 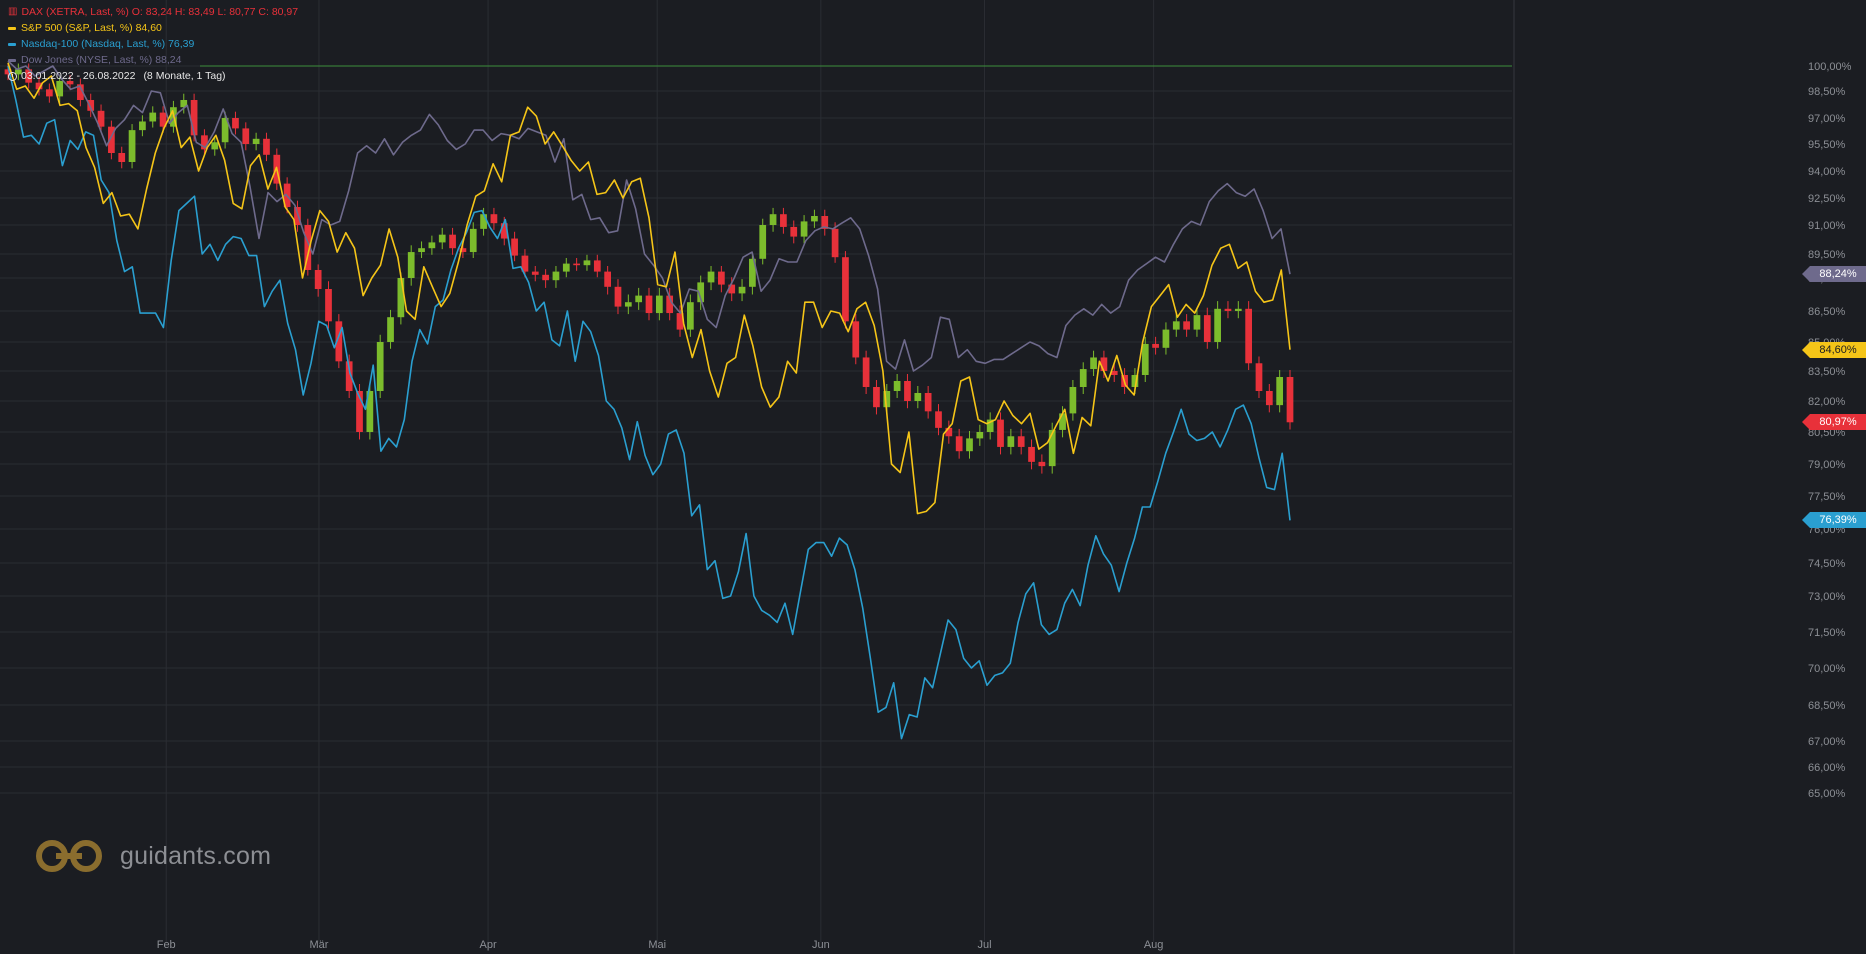 What do you see at coordinates (1834, 274) in the screenshot?
I see `last-value-tag-3: 88,24%` at bounding box center [1834, 274].